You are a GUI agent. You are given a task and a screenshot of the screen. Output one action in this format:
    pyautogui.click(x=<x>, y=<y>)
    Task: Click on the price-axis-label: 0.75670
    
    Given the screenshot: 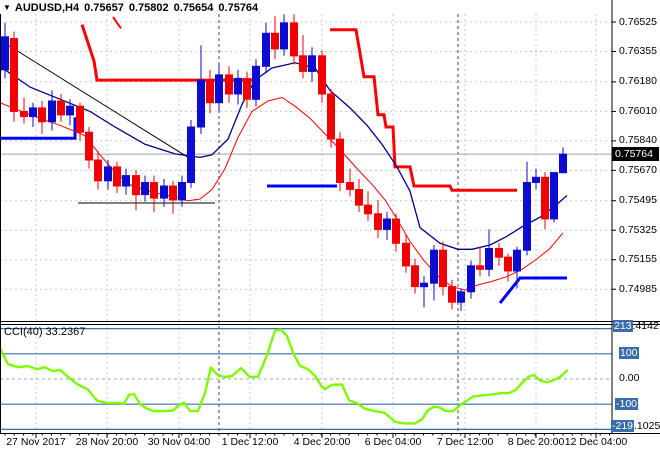 What is the action you would take?
    pyautogui.click(x=638, y=170)
    